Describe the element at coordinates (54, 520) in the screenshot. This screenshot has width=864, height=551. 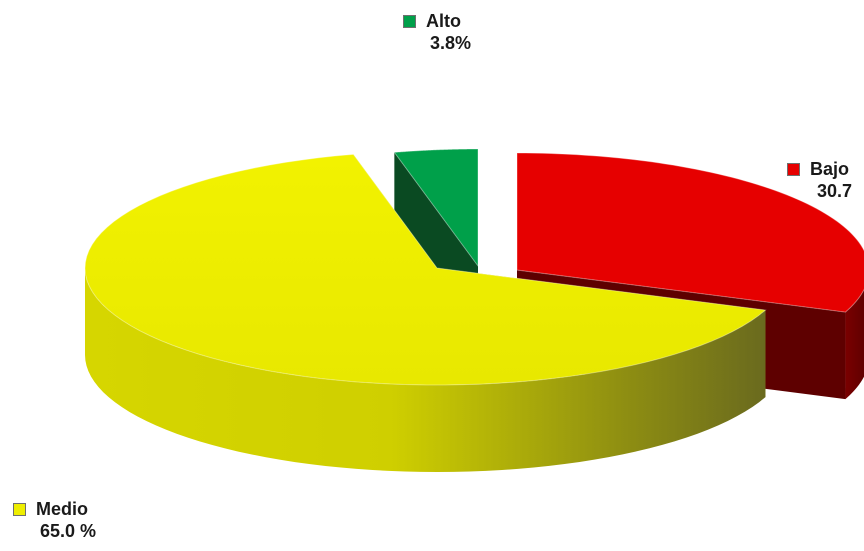
I see `label-medio: Medio 65.0 %` at that location.